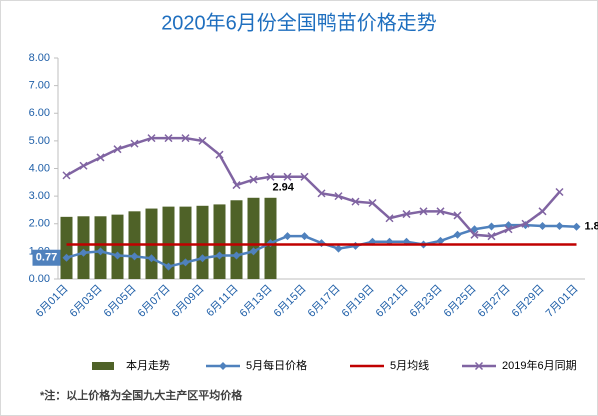 Image resolution: width=598 pixels, height=416 pixels. What do you see at coordinates (39, 224) in the screenshot?
I see `y-tick-label: 2.00` at bounding box center [39, 224].